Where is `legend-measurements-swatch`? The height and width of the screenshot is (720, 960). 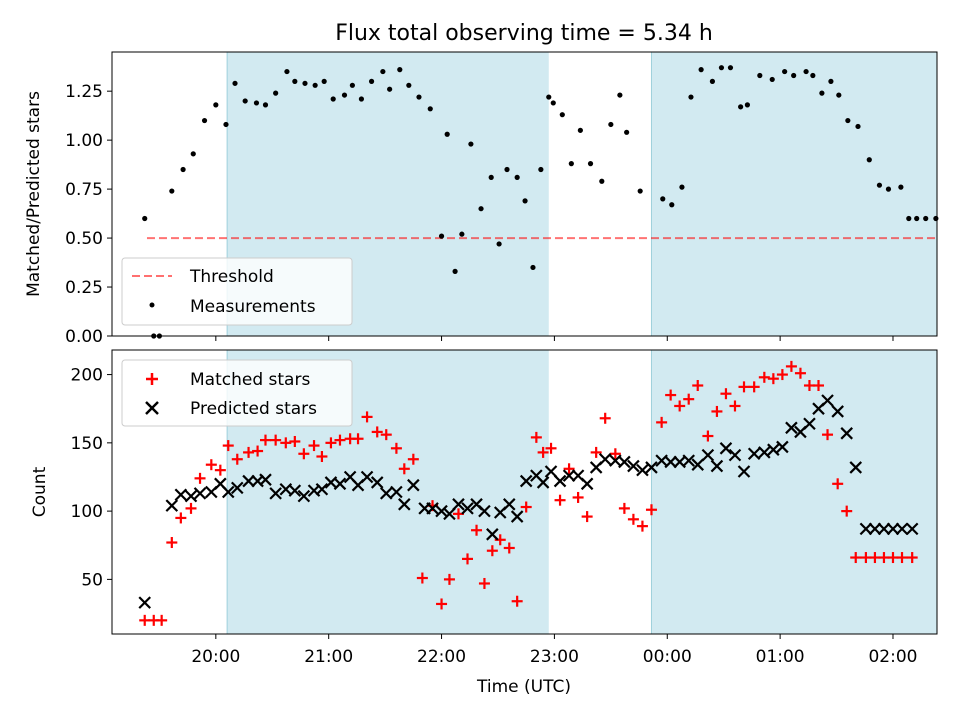
legend-measurements-swatch is located at coordinates (152, 305).